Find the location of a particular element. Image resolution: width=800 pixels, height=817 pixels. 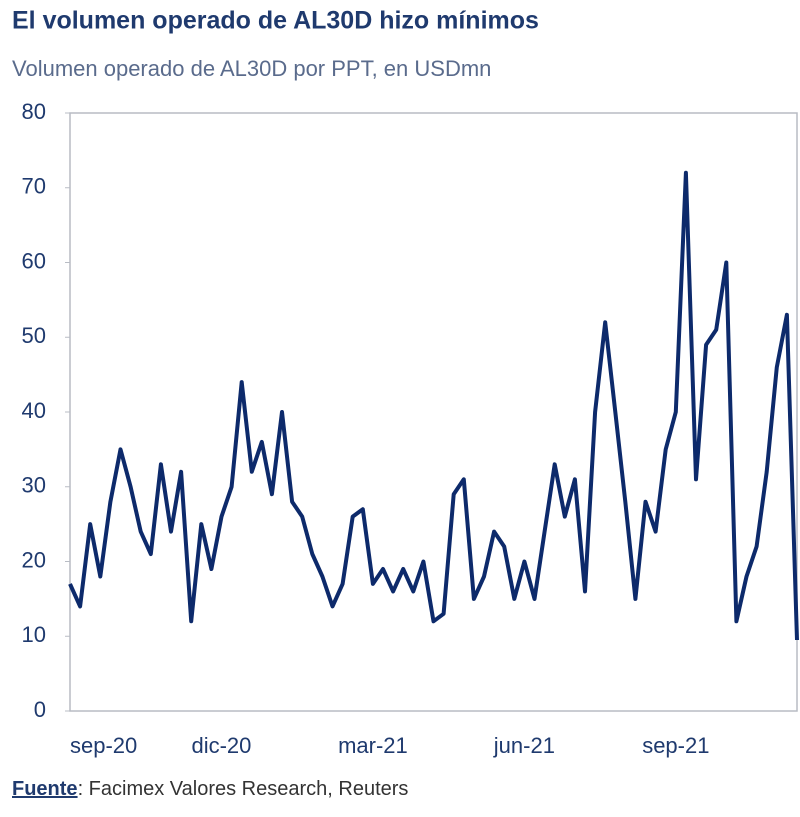

y-tick-label: 60 is located at coordinates (34, 260).